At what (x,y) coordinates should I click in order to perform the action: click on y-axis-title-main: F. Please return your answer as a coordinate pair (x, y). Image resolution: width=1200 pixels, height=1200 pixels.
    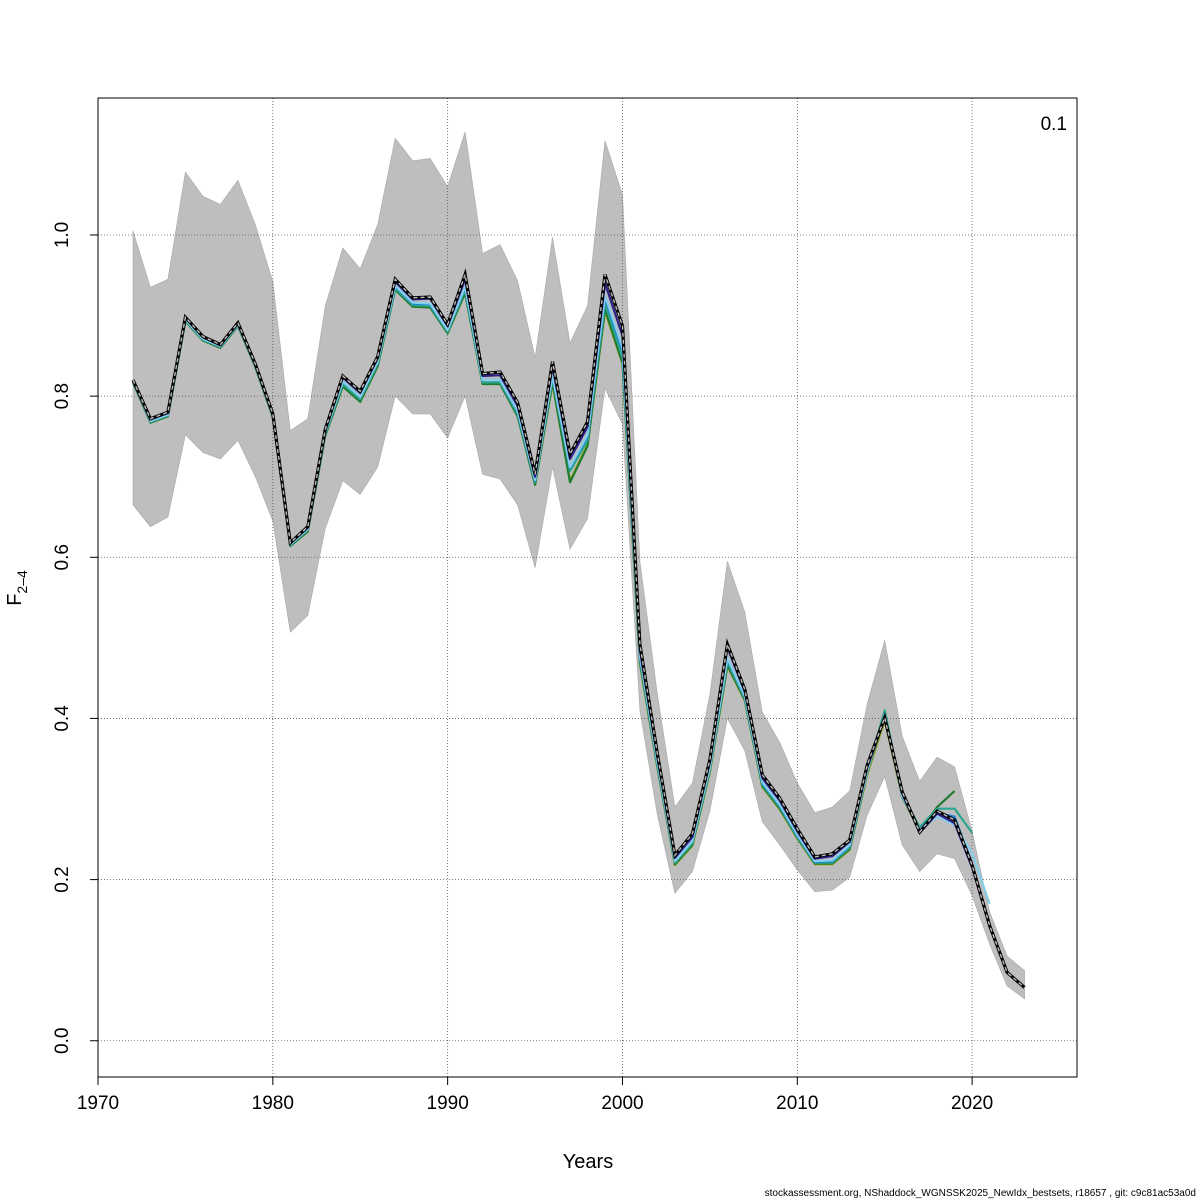
    Looking at the image, I should click on (15, 600).